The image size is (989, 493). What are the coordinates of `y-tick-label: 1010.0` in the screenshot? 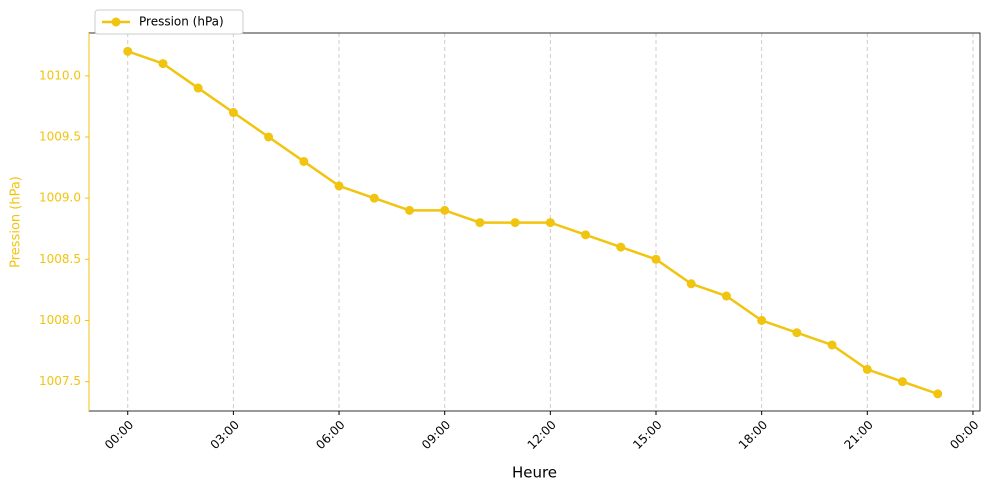 It's located at (60, 75).